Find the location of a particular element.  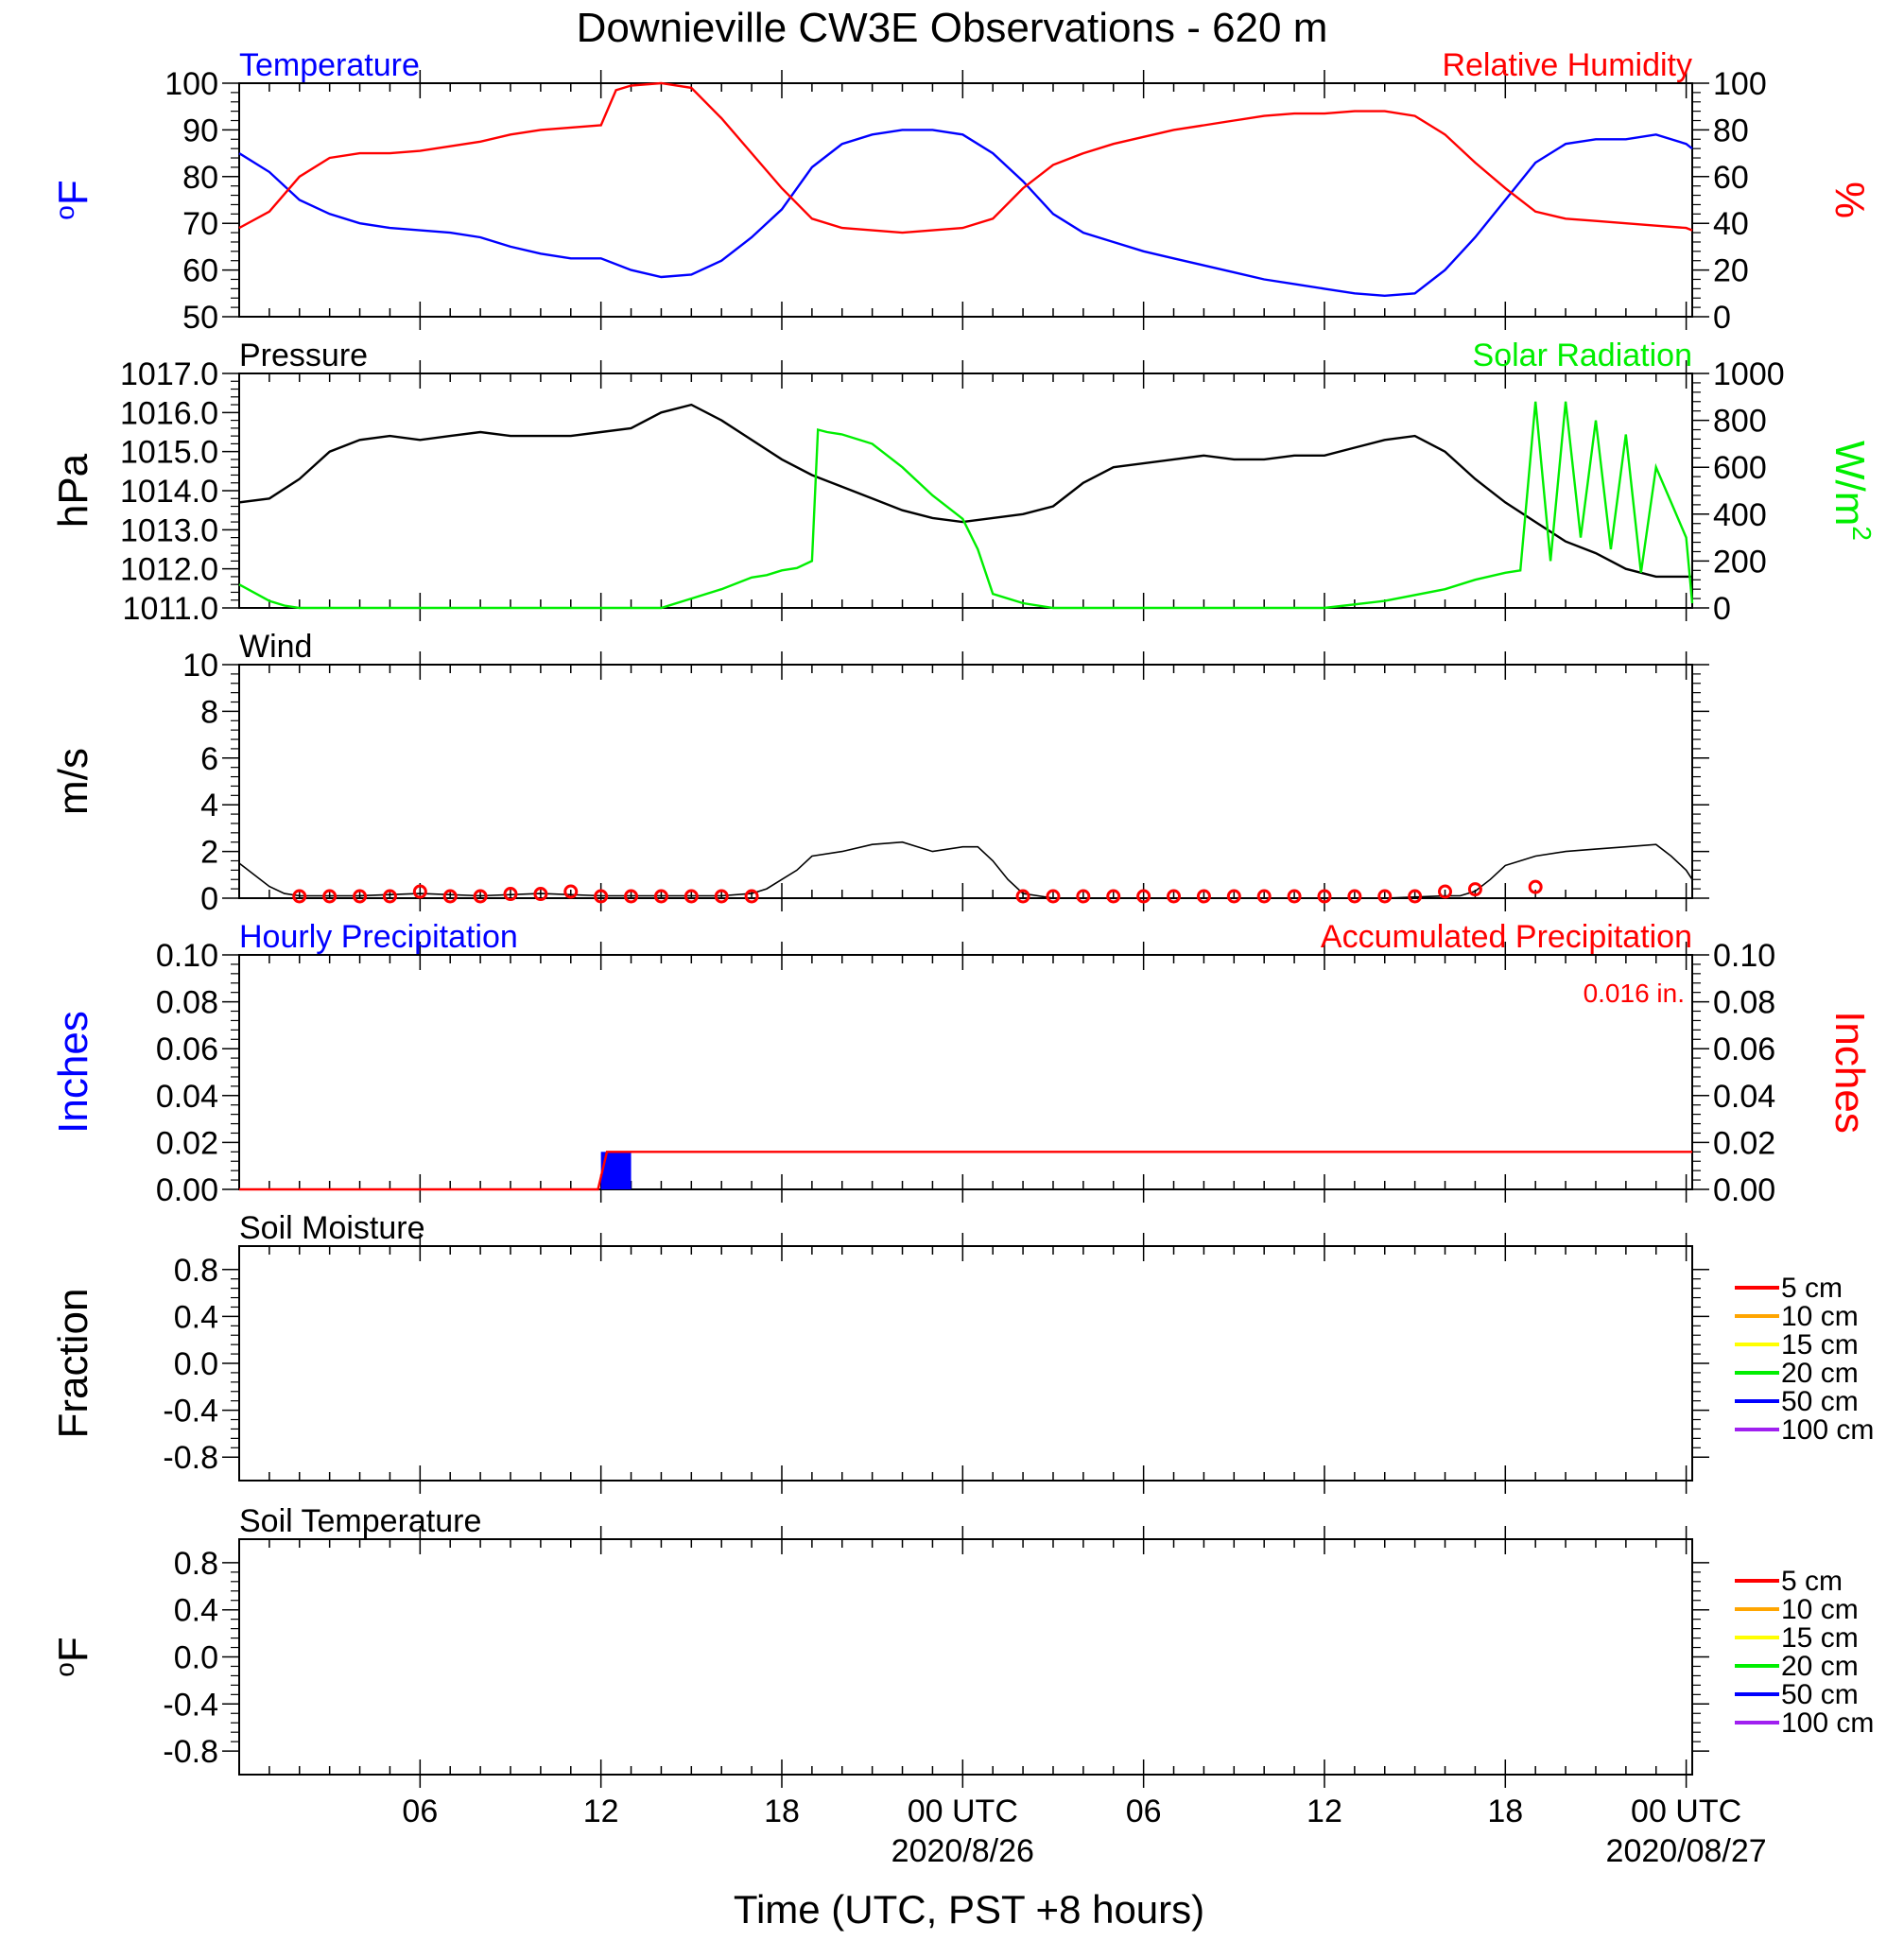

y-tick-label-right: 400 is located at coordinates (1740, 515).